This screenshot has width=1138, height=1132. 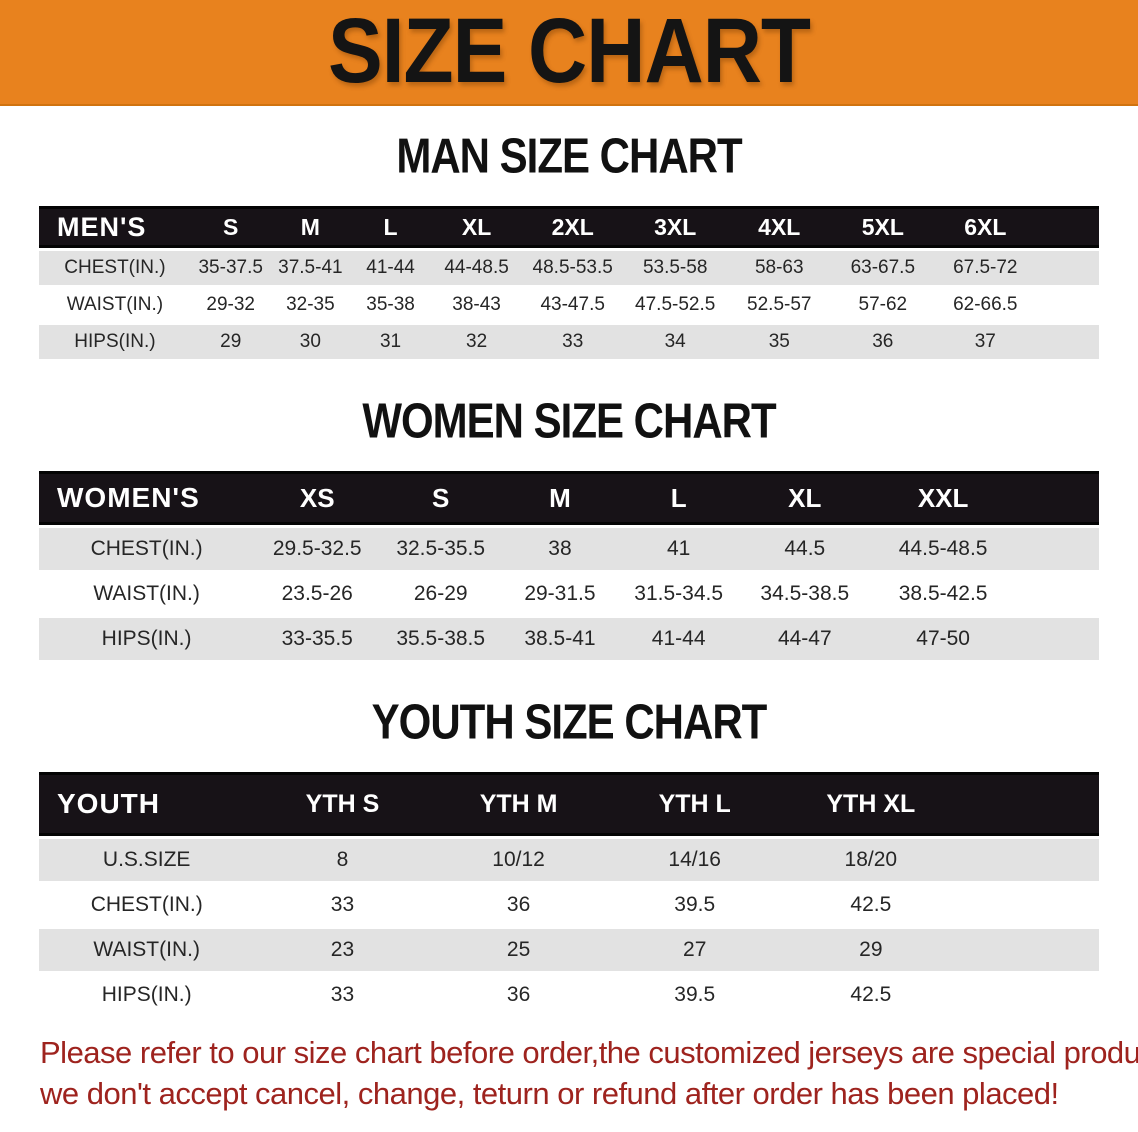 I want to click on measurement-value-cell: 32, so click(x=476, y=340).